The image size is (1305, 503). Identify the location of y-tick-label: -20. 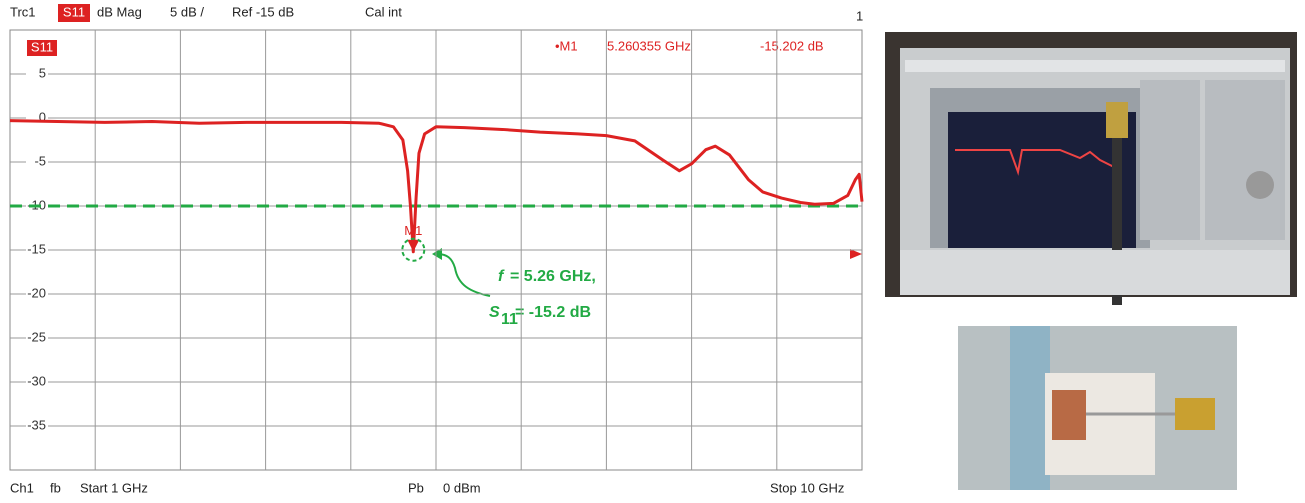
(36, 292).